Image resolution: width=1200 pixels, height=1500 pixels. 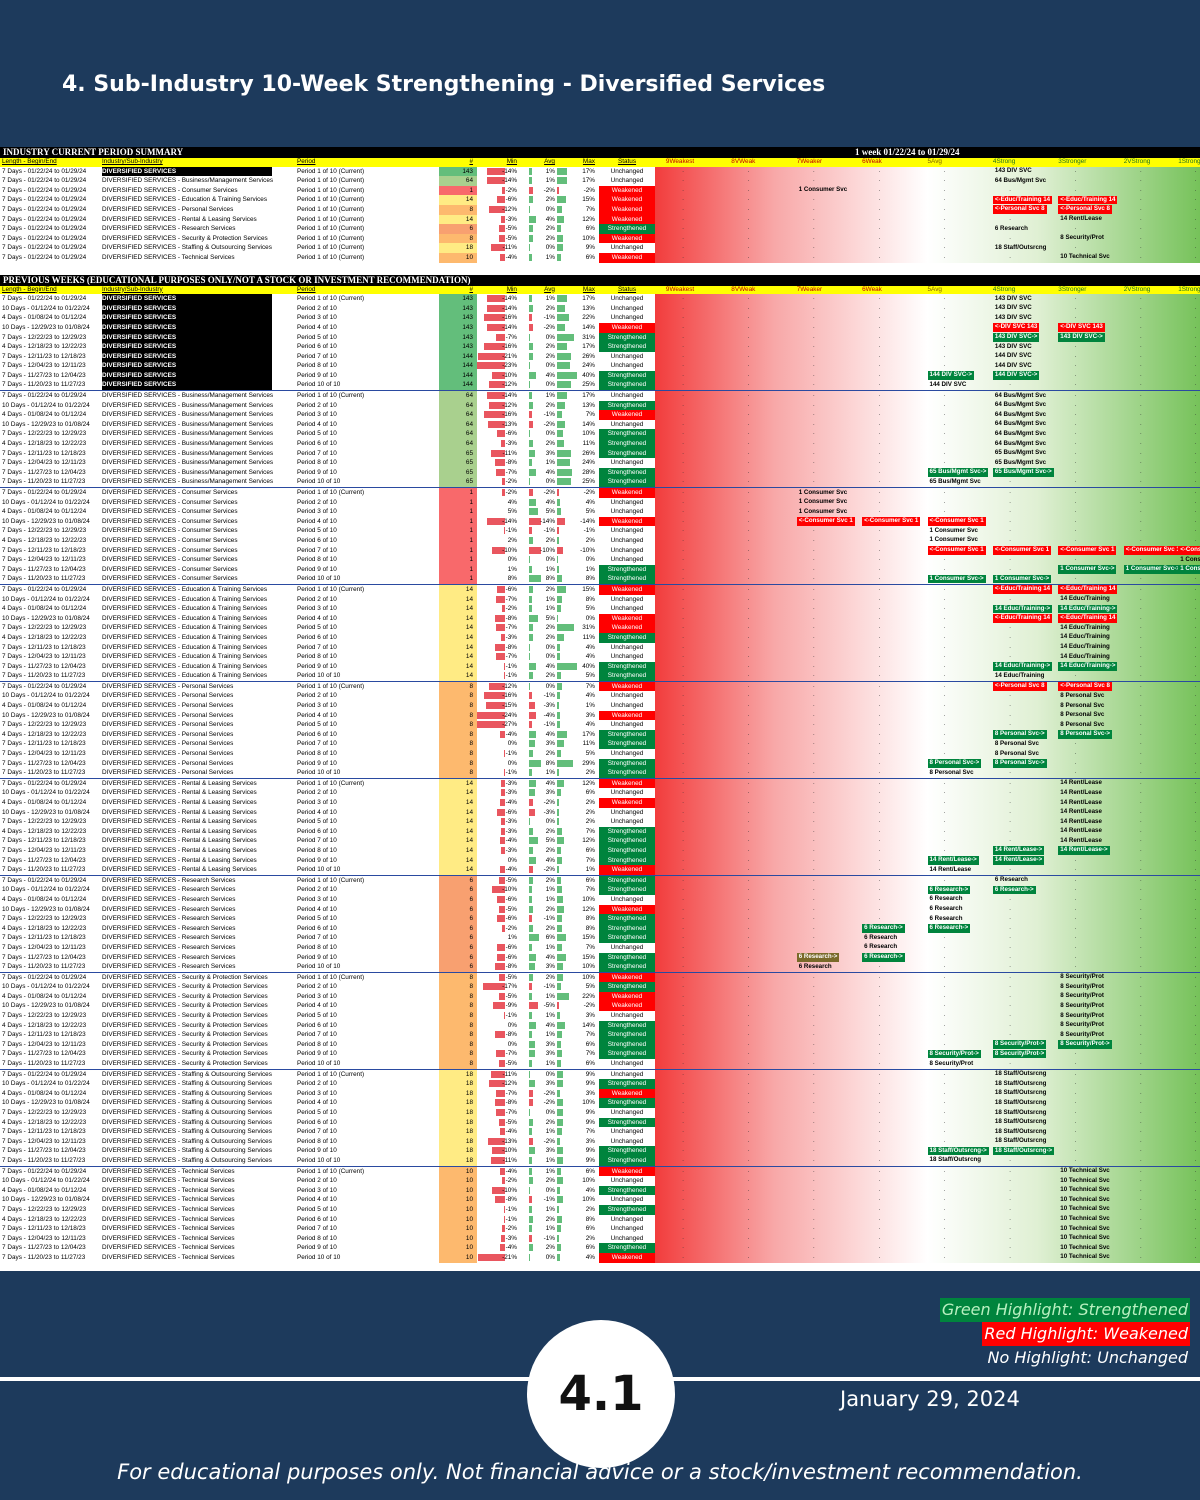 I want to click on band-marker: 10 Technical Svc, so click(x=1085, y=1171).